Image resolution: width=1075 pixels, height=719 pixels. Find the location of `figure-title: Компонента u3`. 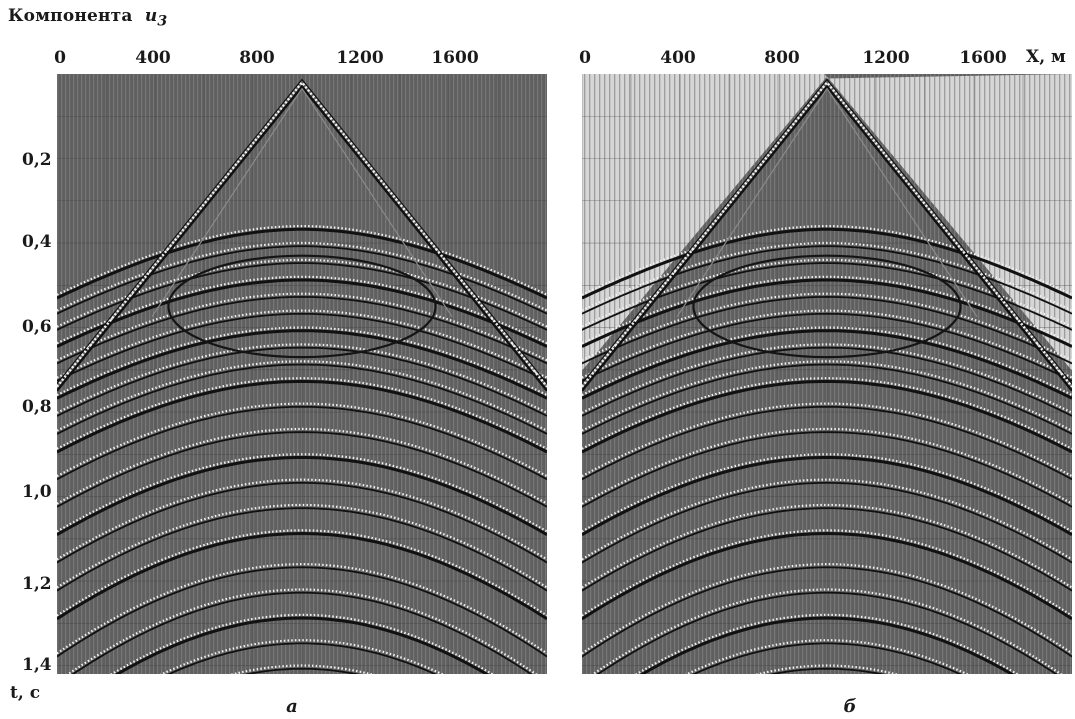

figure-title: Компонента u3 is located at coordinates (87, 17).